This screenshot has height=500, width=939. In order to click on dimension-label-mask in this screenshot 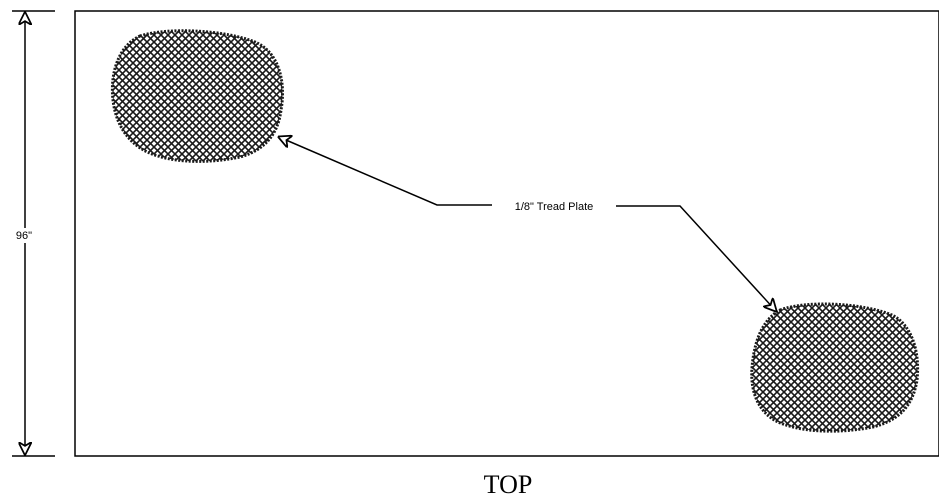, I will do `click(25, 235)`.